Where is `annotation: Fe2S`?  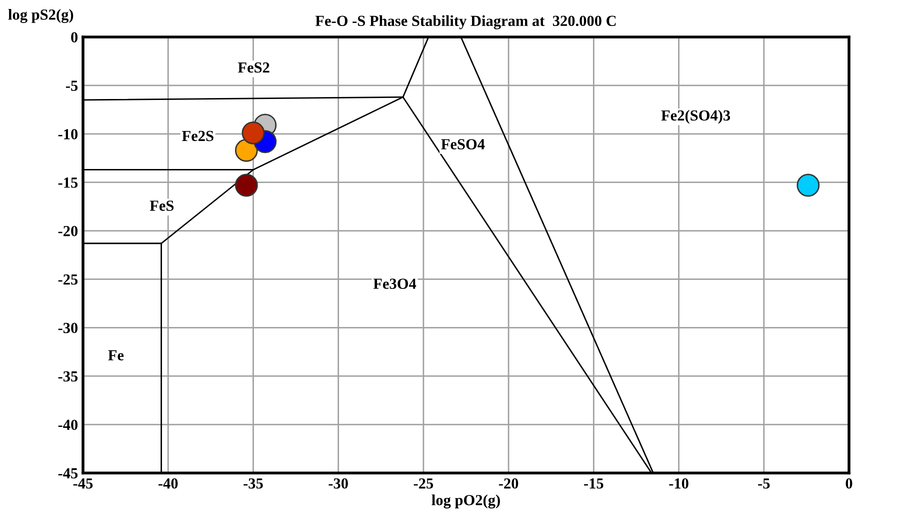 annotation: Fe2S is located at coordinates (198, 136).